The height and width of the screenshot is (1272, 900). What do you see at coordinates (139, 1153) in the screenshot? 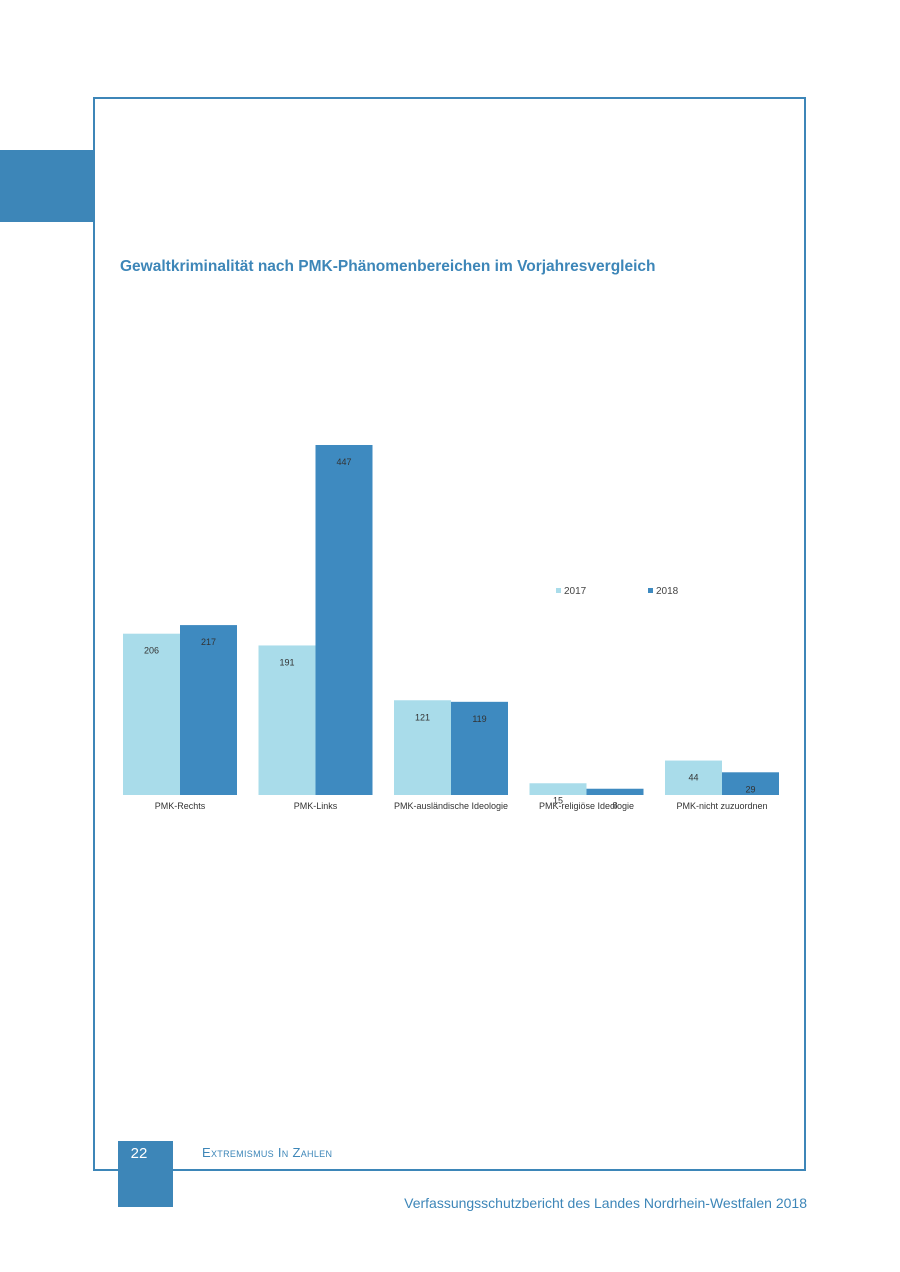
I see `page-number: 22` at bounding box center [139, 1153].